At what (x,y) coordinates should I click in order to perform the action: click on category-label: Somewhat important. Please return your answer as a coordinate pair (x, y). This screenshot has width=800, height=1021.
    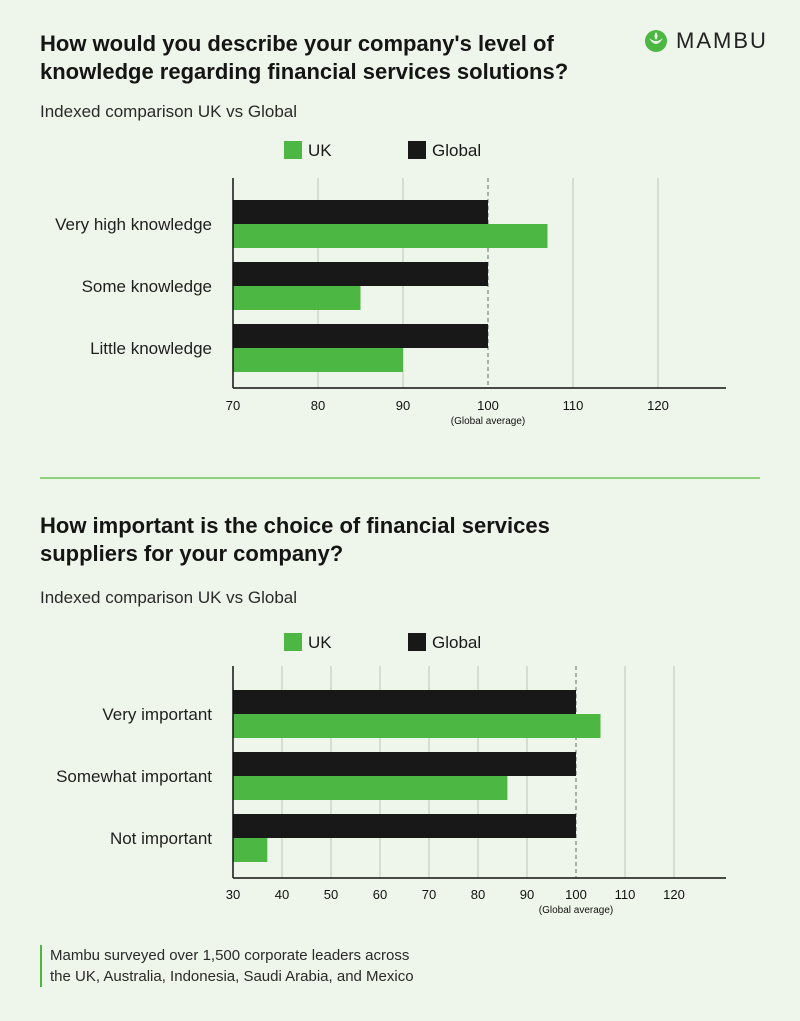
    Looking at the image, I should click on (134, 776).